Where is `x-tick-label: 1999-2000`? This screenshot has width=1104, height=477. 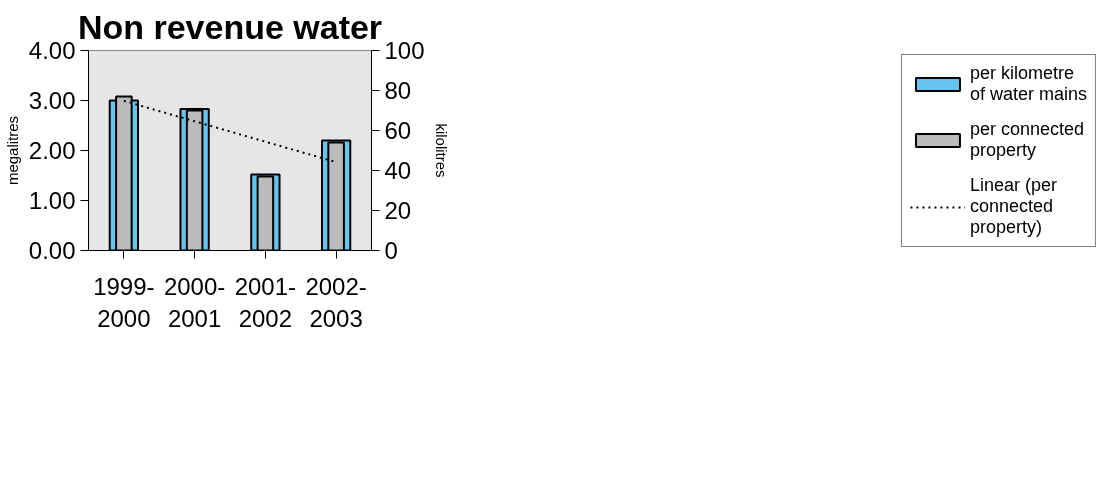
x-tick-label: 1999-2000 is located at coordinates (124, 302).